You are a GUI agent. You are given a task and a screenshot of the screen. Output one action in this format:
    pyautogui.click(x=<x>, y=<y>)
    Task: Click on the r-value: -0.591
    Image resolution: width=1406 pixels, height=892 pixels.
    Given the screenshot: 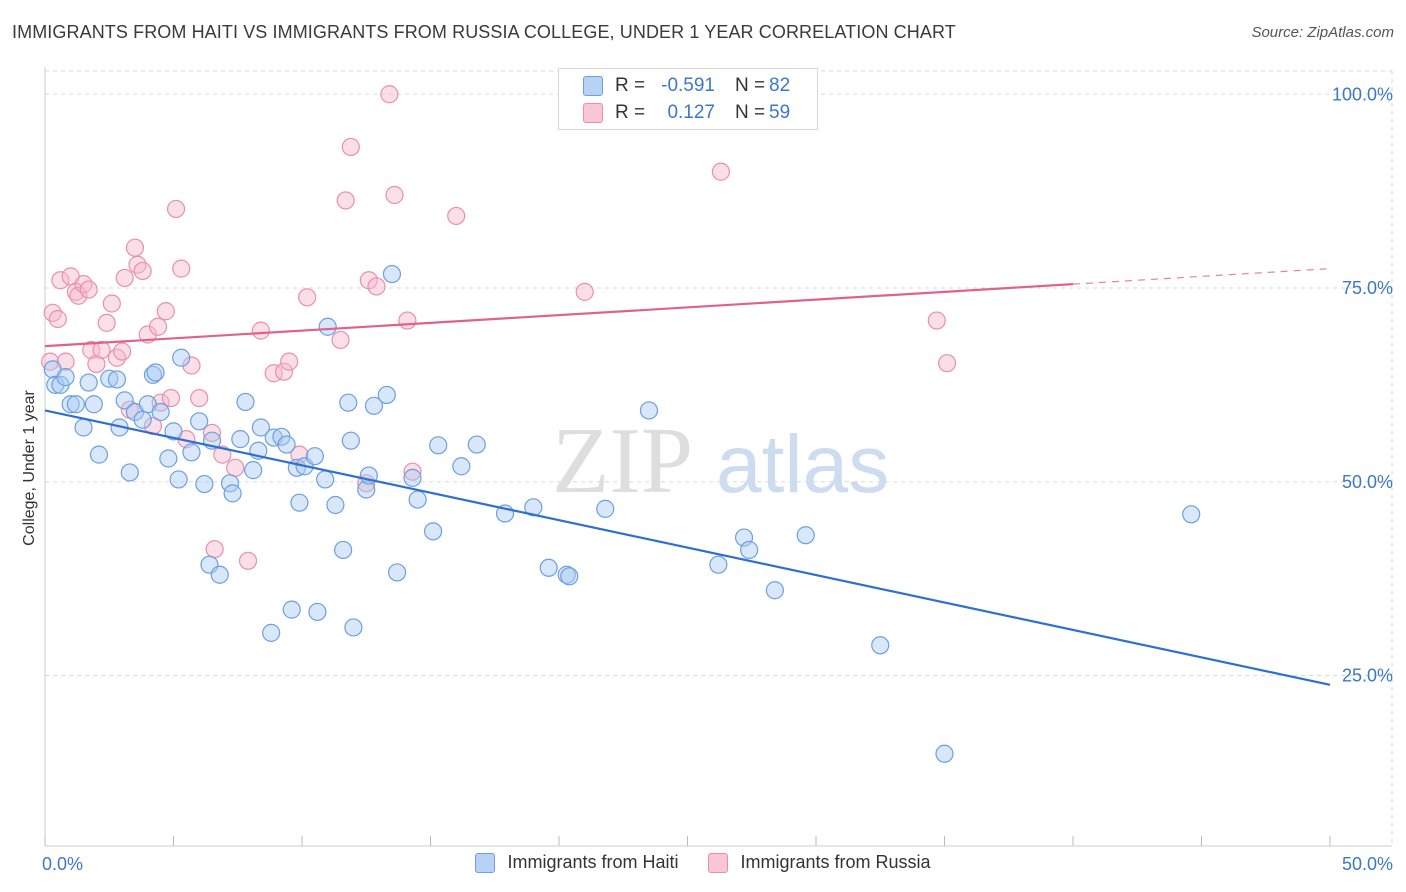 What is the action you would take?
    pyautogui.click(x=688, y=85)
    